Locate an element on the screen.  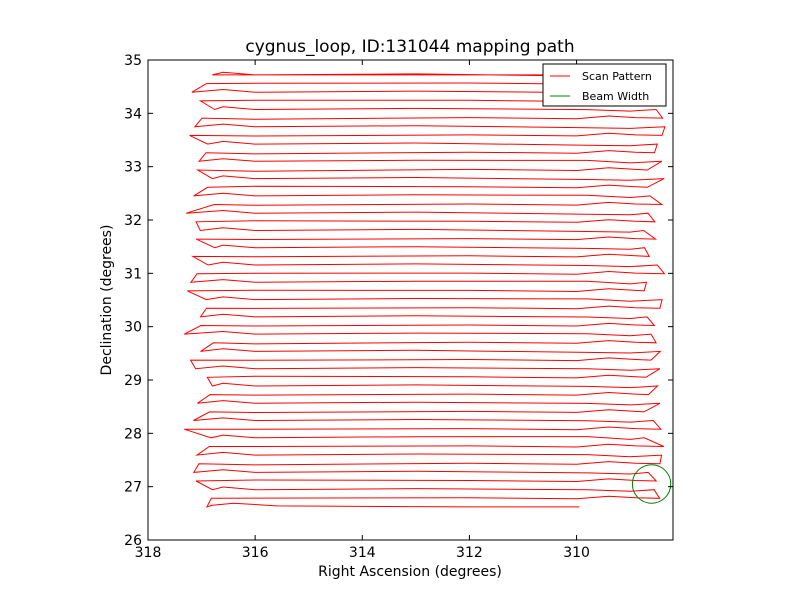
y-tick-label: 26 is located at coordinates (133, 541).